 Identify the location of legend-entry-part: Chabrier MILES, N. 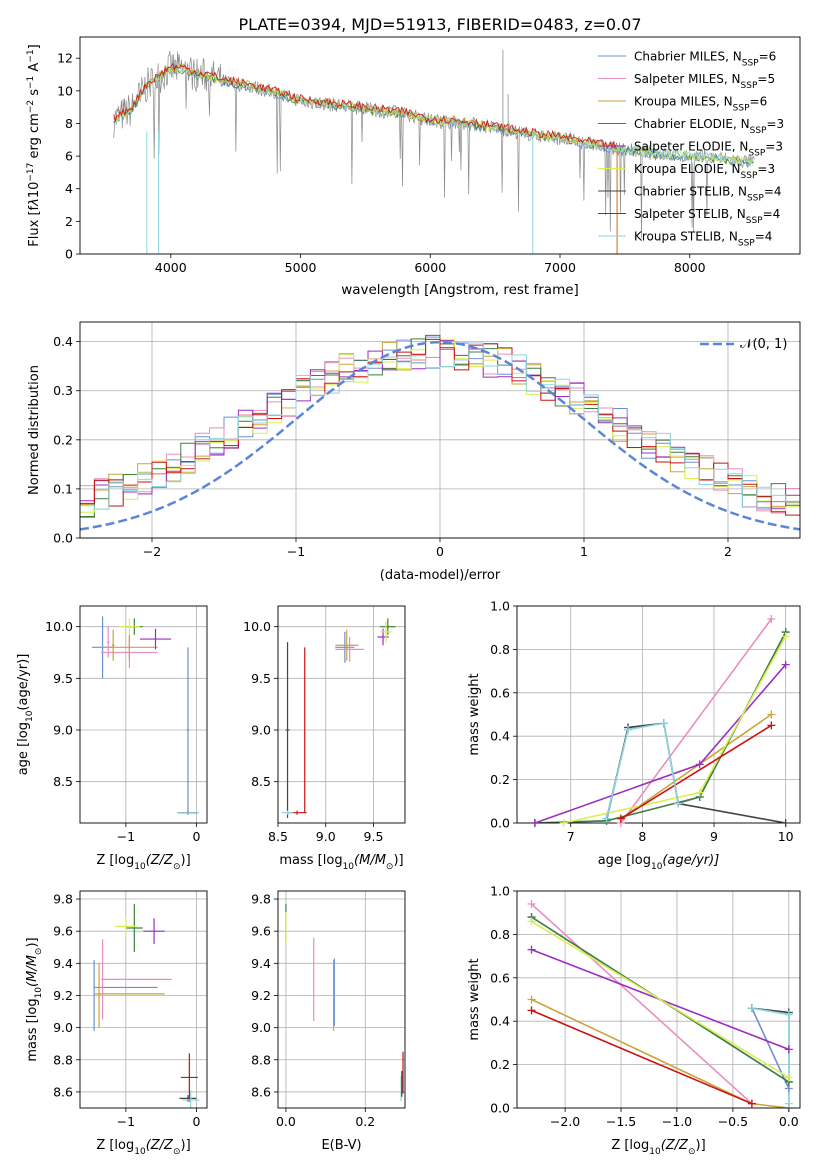
(688, 57).